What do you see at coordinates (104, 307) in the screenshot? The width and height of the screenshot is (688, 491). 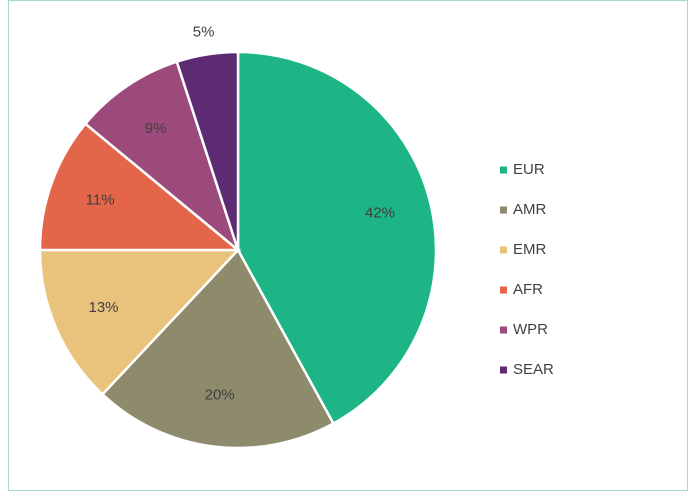 I see `data-label: 13%` at bounding box center [104, 307].